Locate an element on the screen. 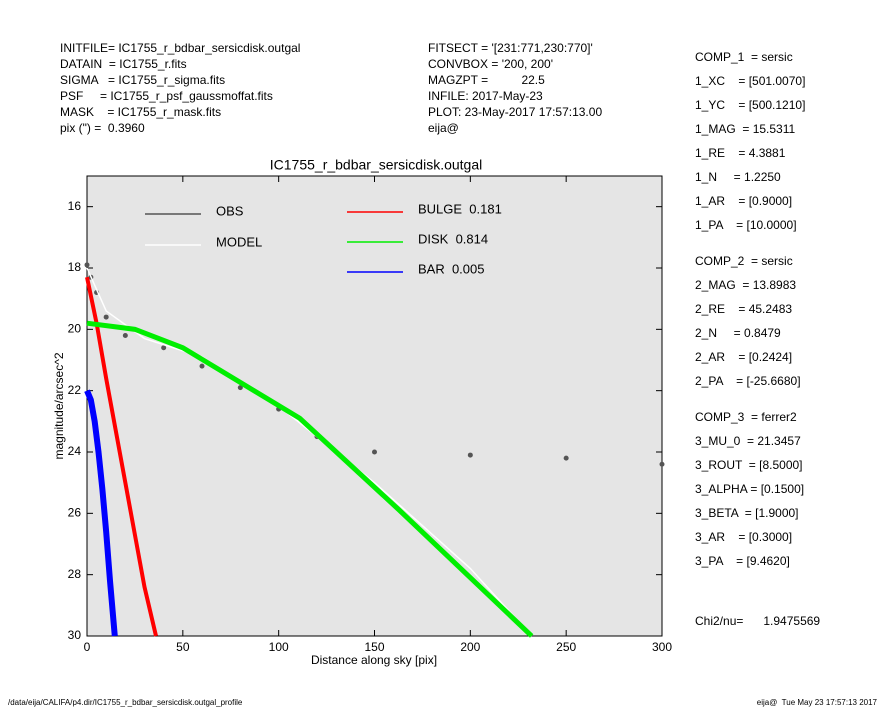 The image size is (885, 708). header-line: pix (") = 0.3960 is located at coordinates (102, 128).